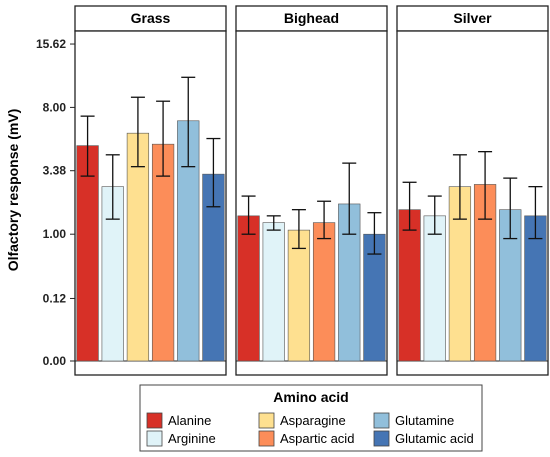  I want to click on facet-strip-label: Grass, so click(151, 18).